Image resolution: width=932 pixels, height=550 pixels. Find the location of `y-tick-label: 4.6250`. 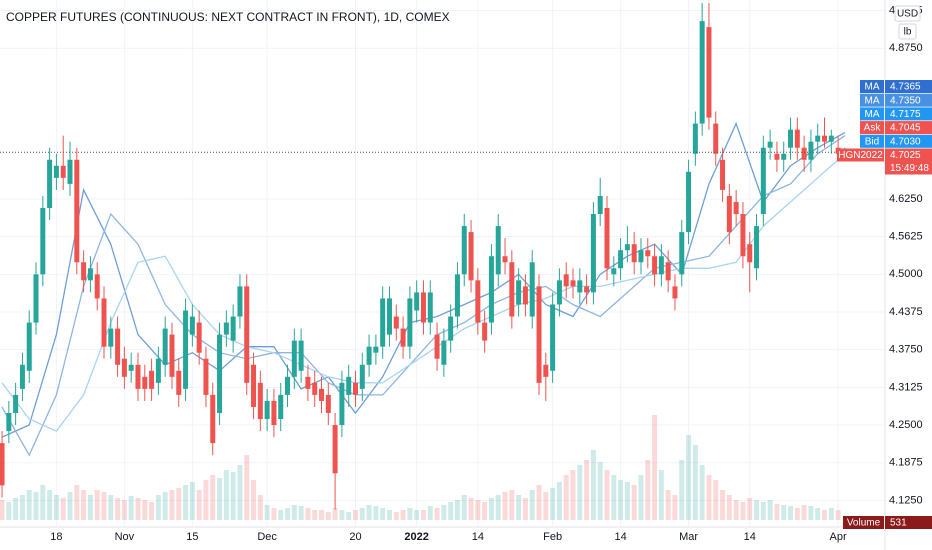

y-tick-label: 4.6250 is located at coordinates (906, 199).